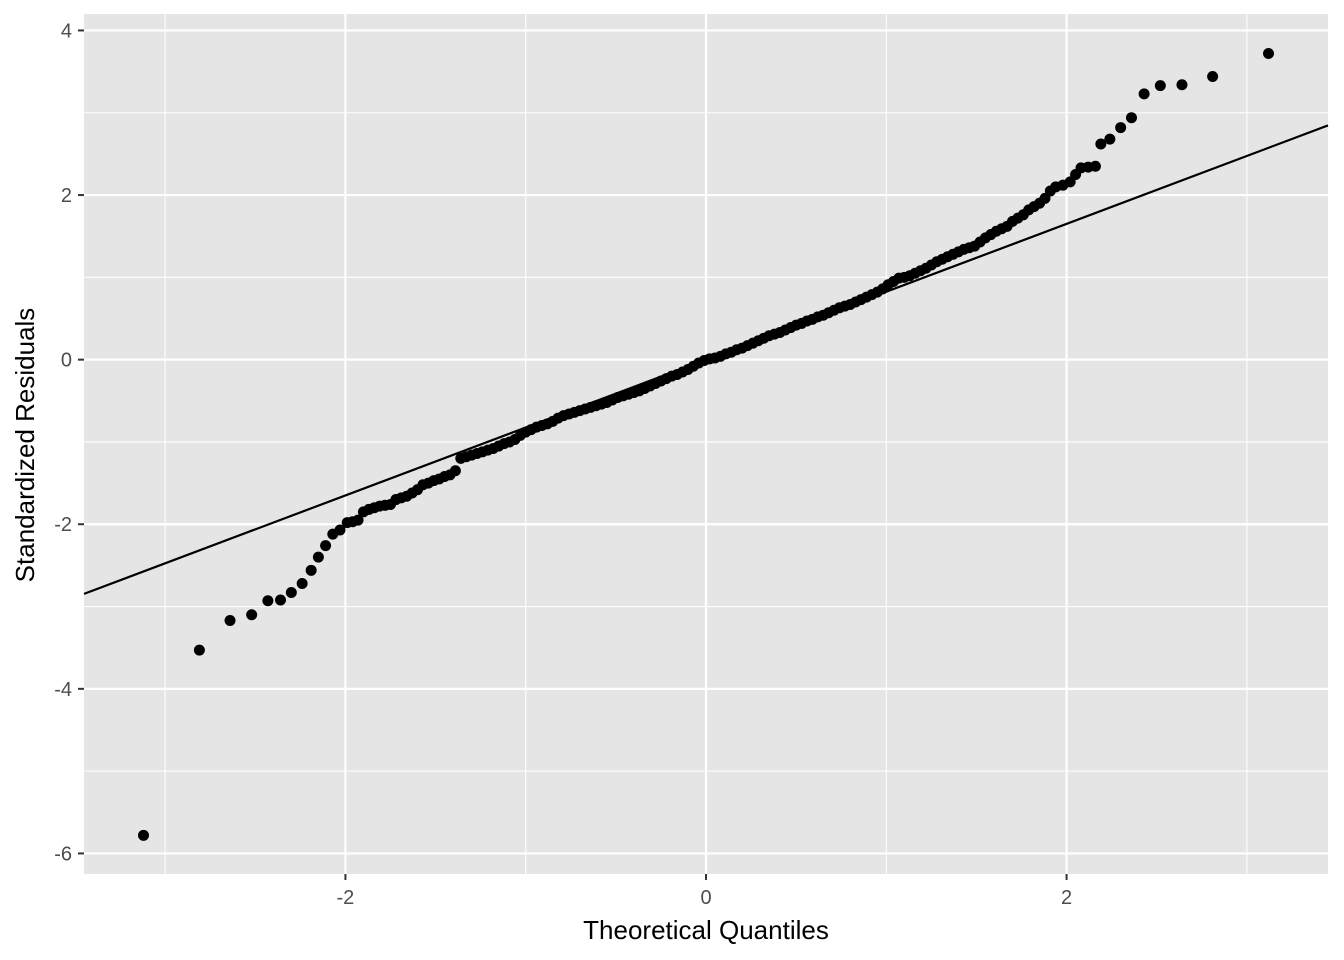 This screenshot has width=1344, height=960. Describe the element at coordinates (69, 442) in the screenshot. I see `y-axis: -6 -4 -2 0 2 4` at that location.